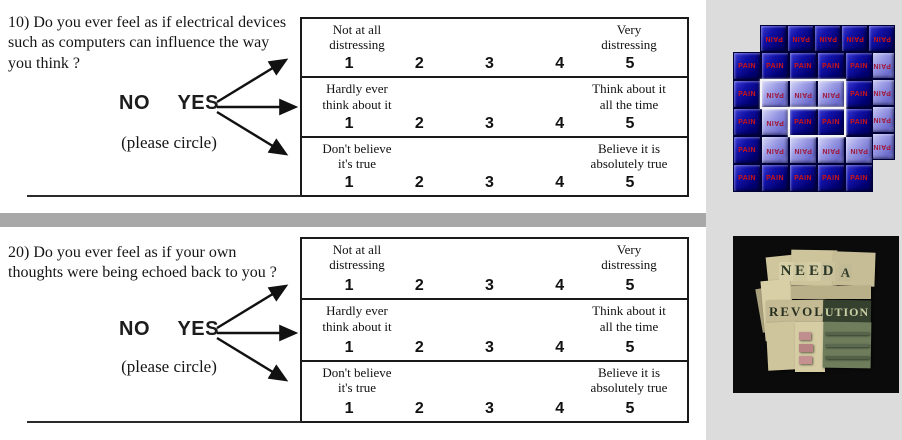 Image resolution: width=902 pixels, height=440 pixels. Describe the element at coordinates (786, 271) in the screenshot. I see `money-letters: N` at that location.